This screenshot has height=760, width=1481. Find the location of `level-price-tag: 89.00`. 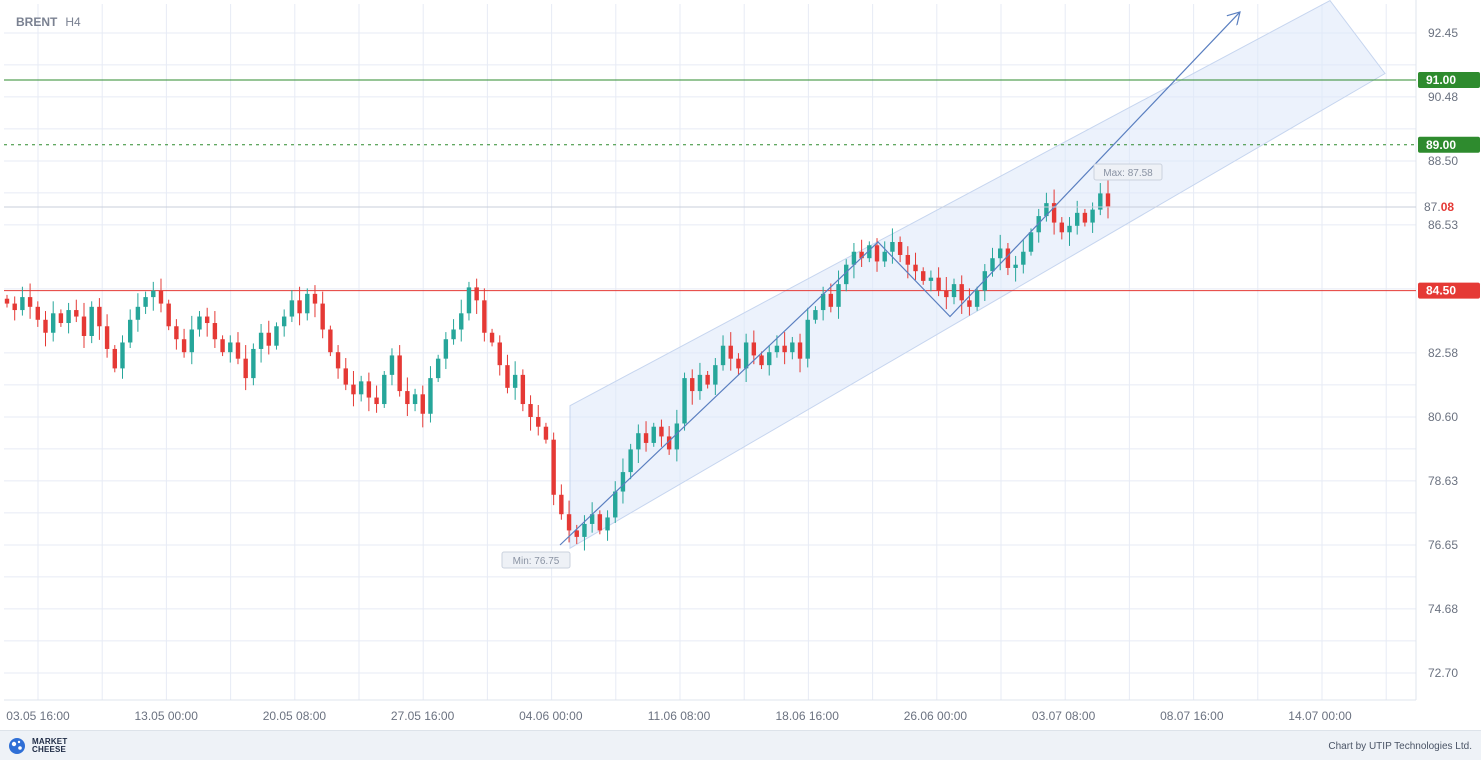

level-price-tag: 89.00 is located at coordinates (1449, 144).